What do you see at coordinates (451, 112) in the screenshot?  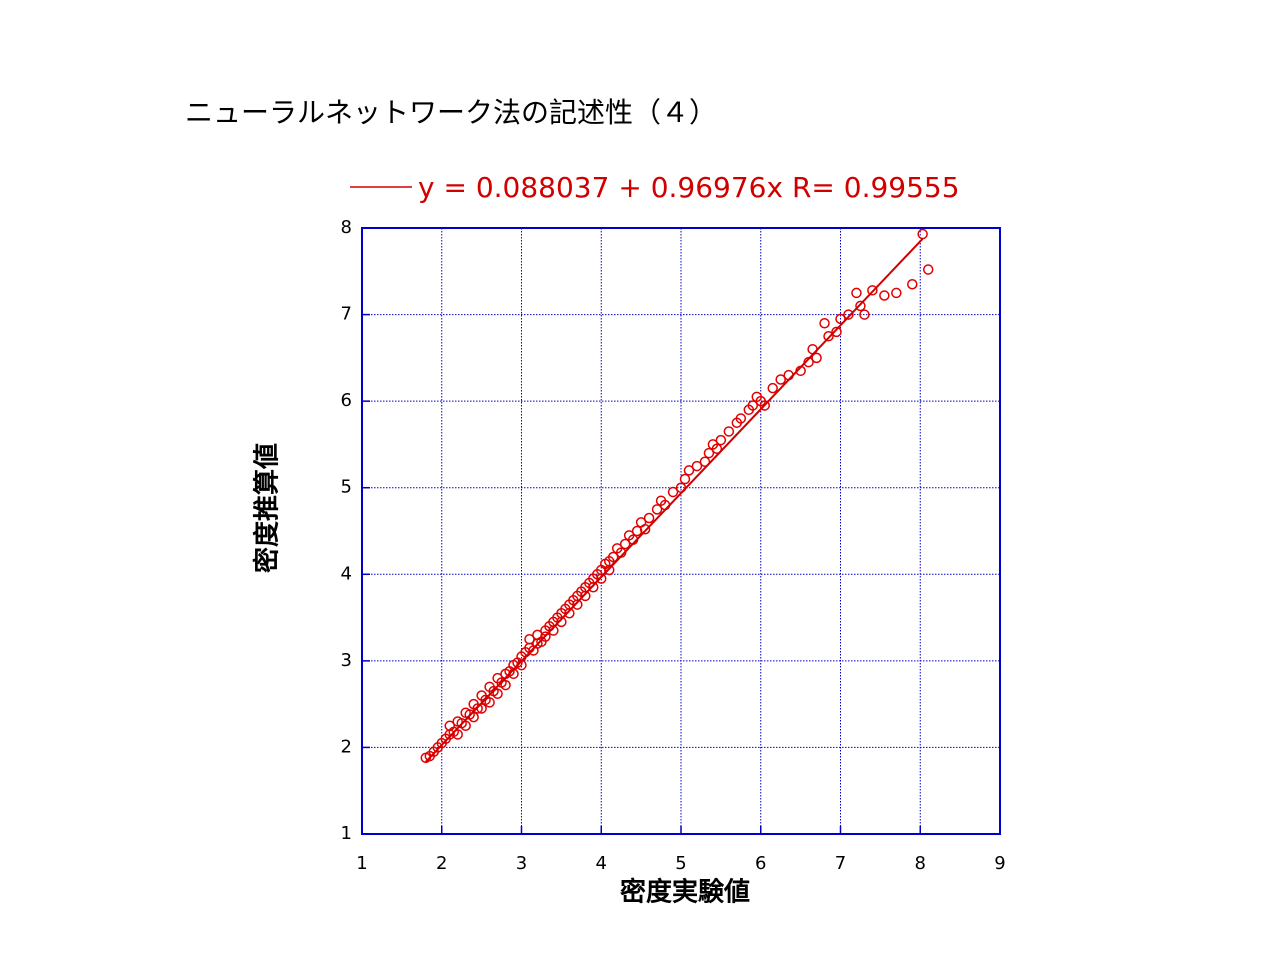 I see `chart-title: ニューラルネットワーク法の記述性（４）` at bounding box center [451, 112].